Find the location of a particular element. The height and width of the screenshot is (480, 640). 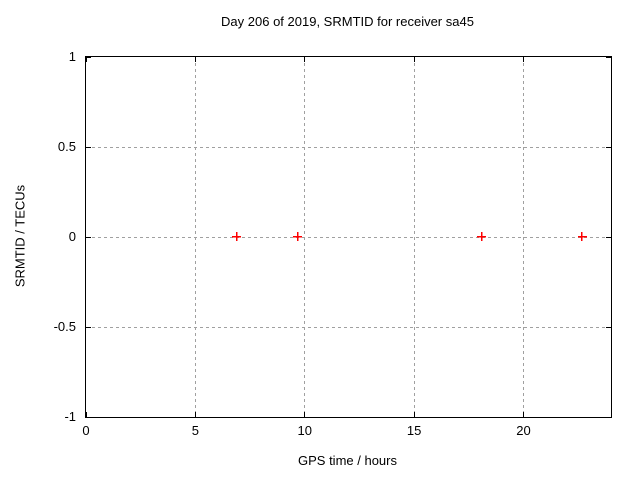

y-tick-label: 0.5 is located at coordinates (66, 146).